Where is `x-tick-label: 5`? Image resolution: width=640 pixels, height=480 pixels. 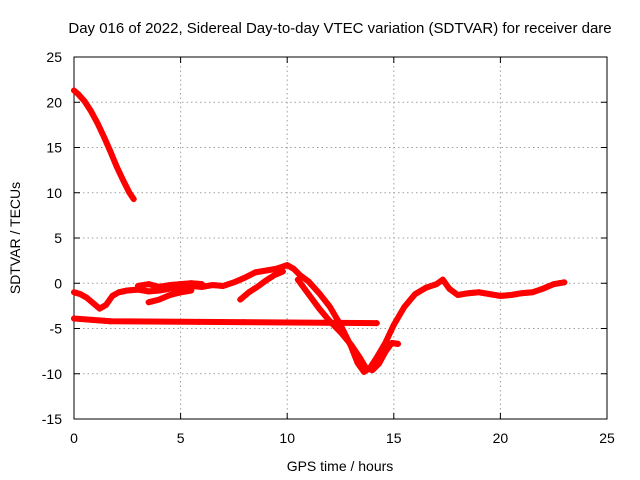
x-tick-label: 5 is located at coordinates (181, 438).